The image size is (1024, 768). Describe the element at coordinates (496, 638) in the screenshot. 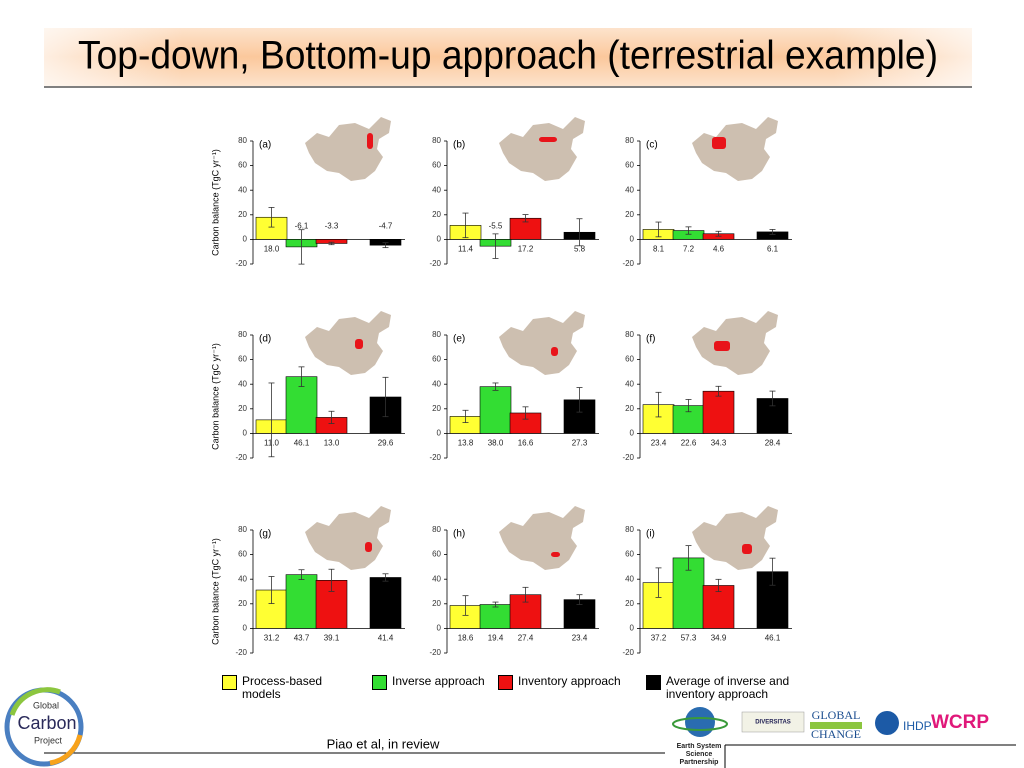

I see `value-label: 19.4` at that location.